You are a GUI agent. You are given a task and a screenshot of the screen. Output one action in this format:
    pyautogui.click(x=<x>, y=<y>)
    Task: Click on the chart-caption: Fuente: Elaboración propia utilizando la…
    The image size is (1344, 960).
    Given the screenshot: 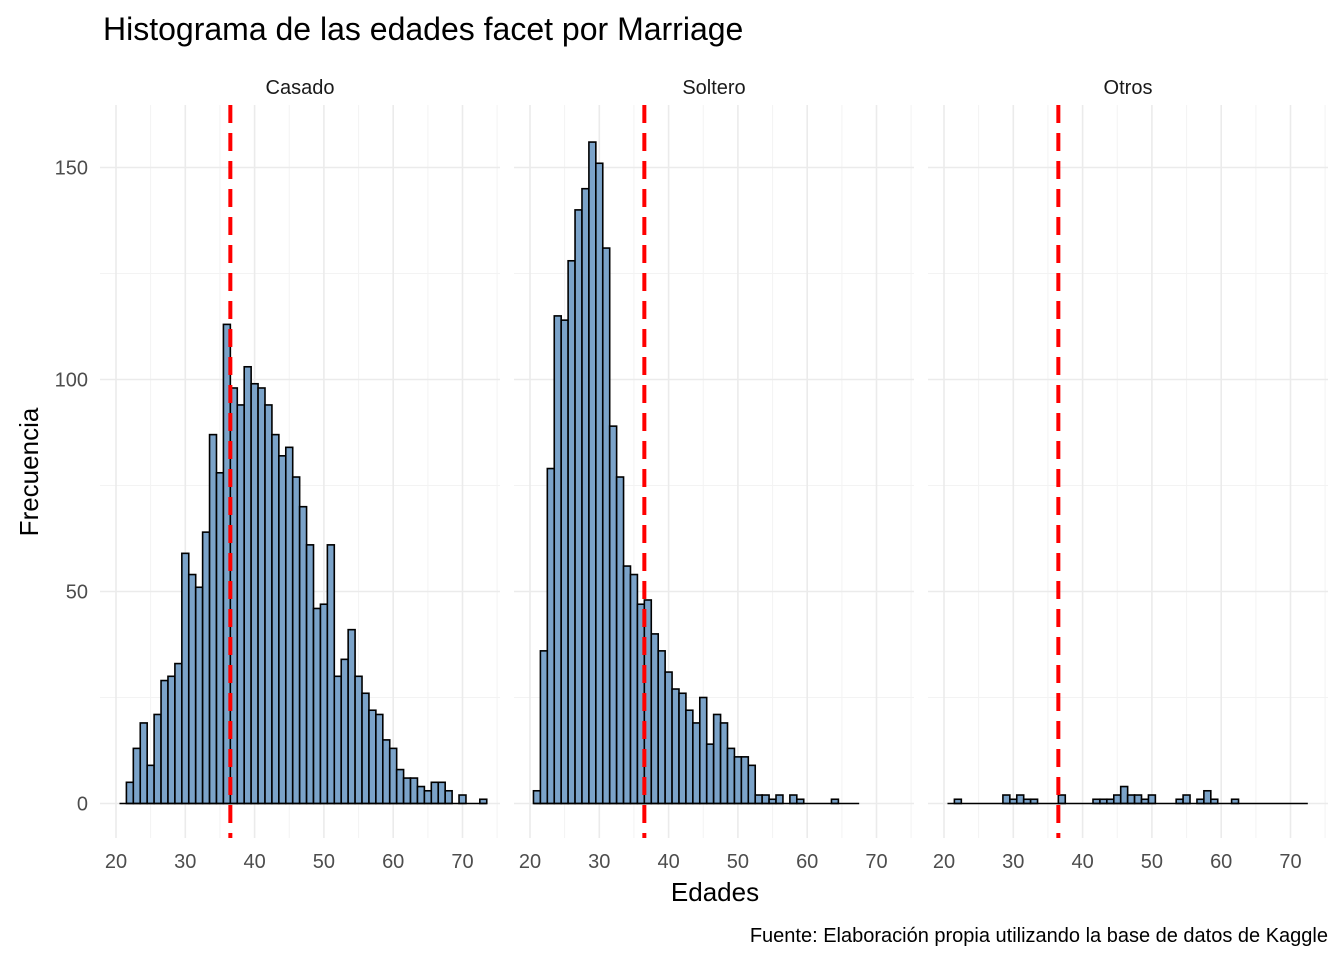 What is the action you would take?
    pyautogui.click(x=1039, y=936)
    